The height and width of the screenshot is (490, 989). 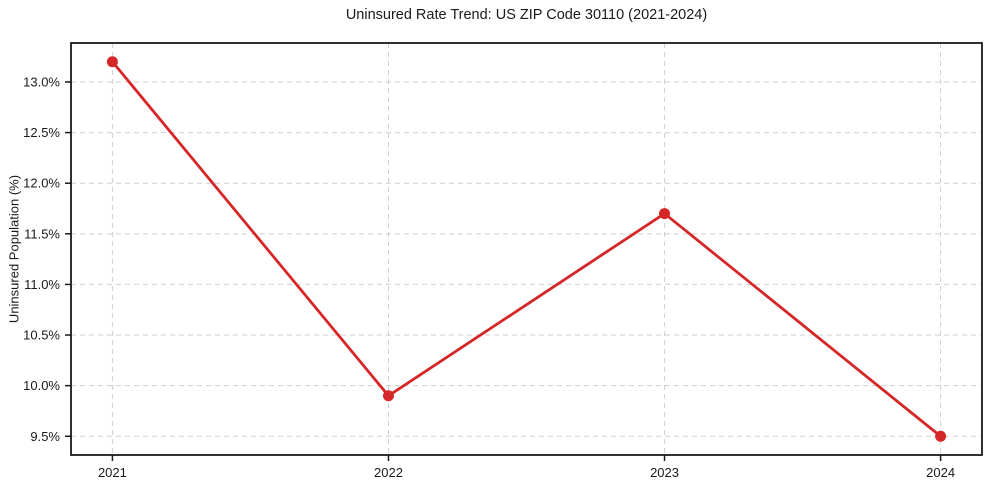 What do you see at coordinates (41, 335) in the screenshot?
I see `y-tick-label: 10.5%` at bounding box center [41, 335].